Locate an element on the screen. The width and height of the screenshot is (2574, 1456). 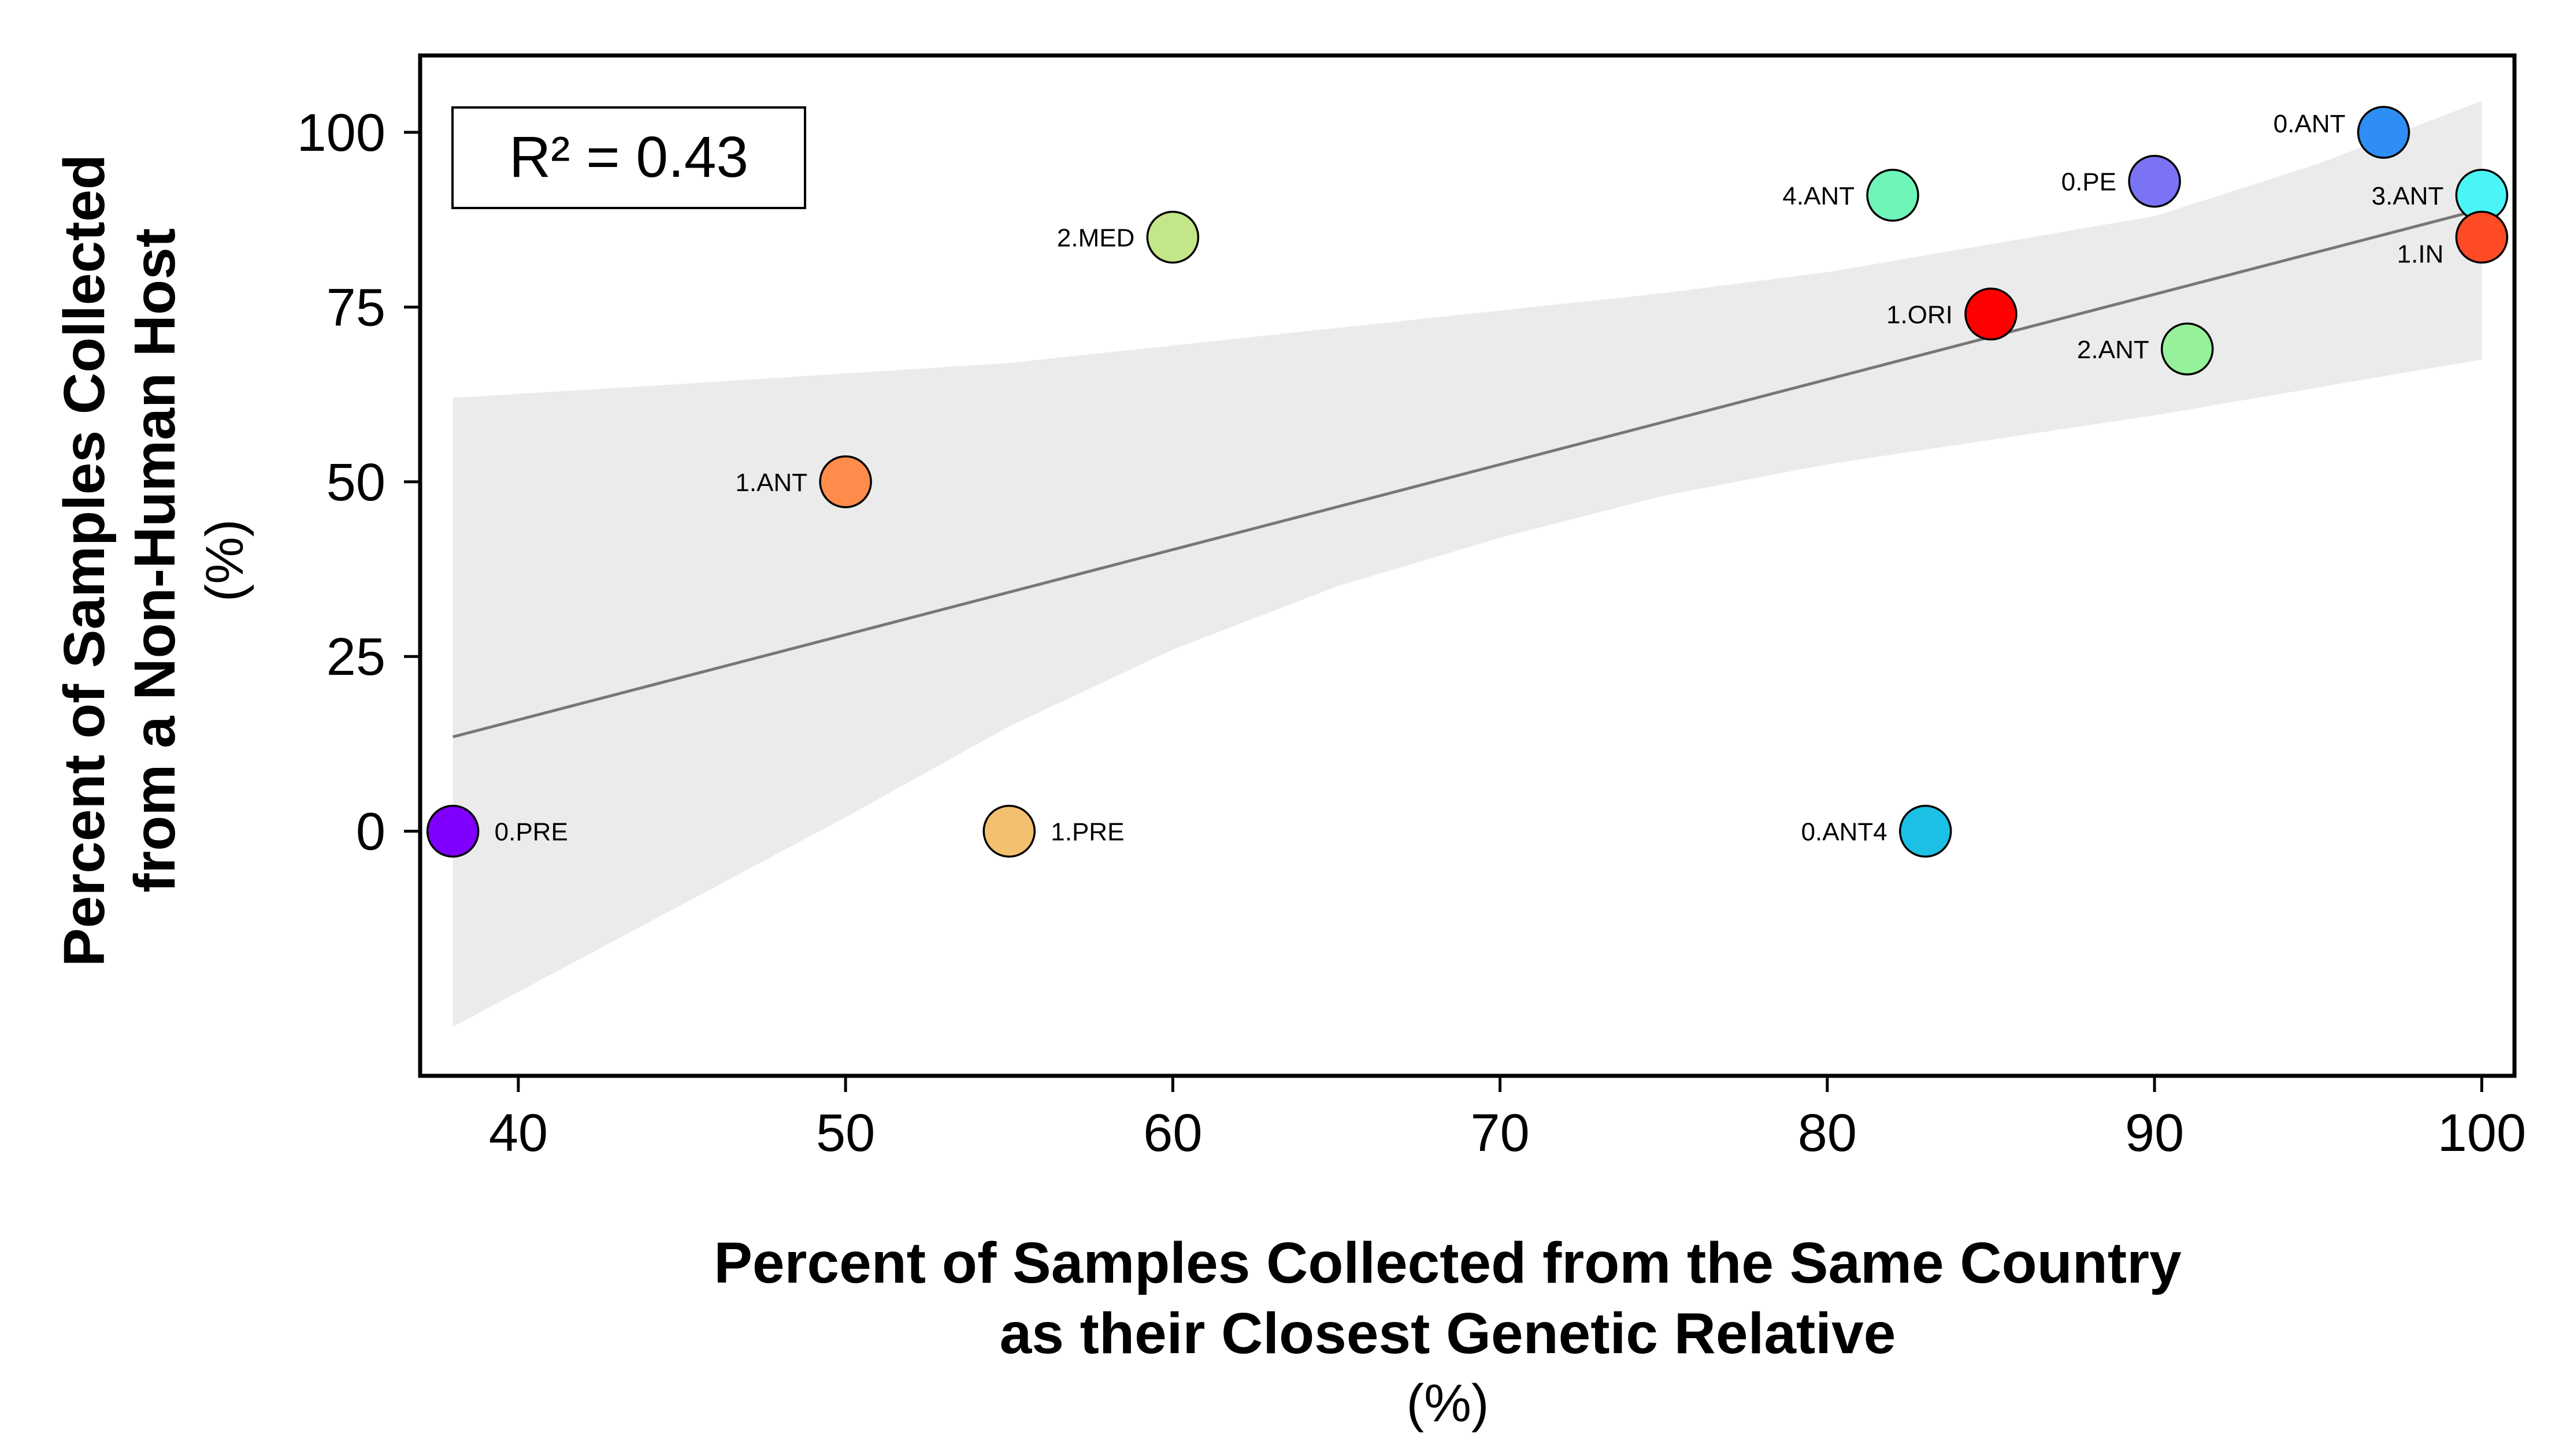
data-label-0-pre: 0.PRE is located at coordinates (531, 832).